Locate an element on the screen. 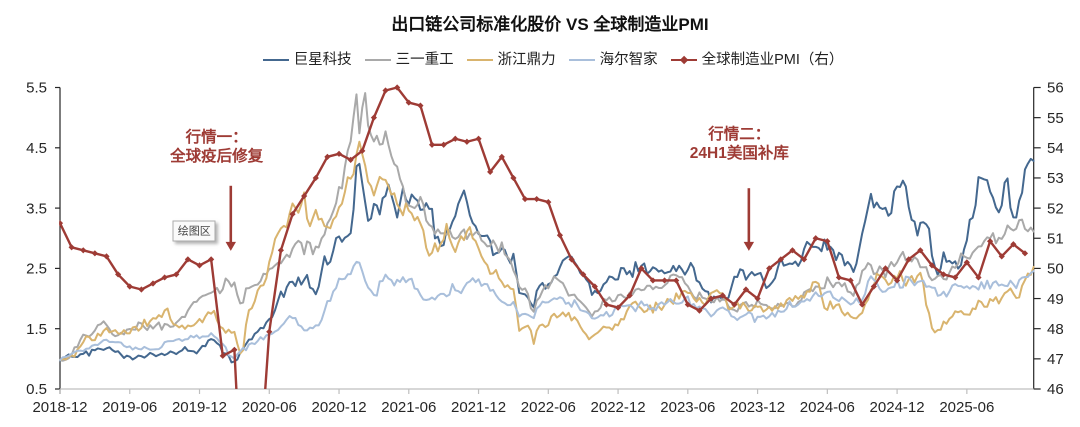  x-tick-label: 2018-12 is located at coordinates (59, 407).